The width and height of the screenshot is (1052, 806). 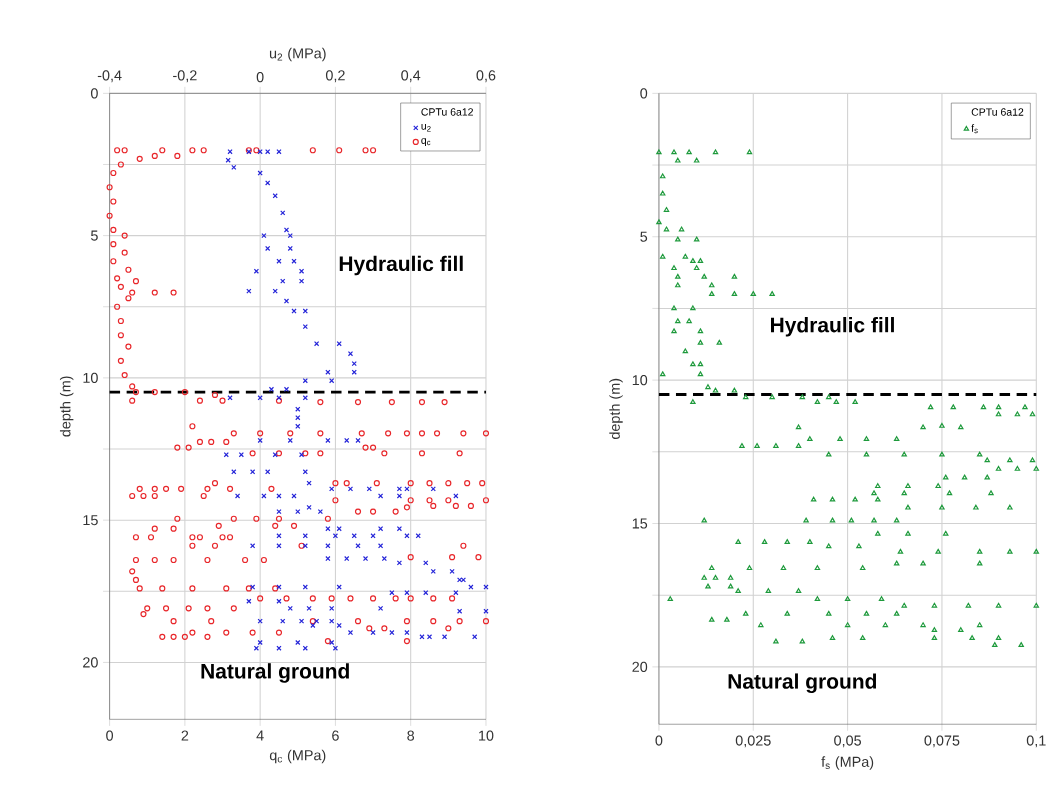 What do you see at coordinates (486, 735) in the screenshot?
I see `x-tick-label: 10` at bounding box center [486, 735].